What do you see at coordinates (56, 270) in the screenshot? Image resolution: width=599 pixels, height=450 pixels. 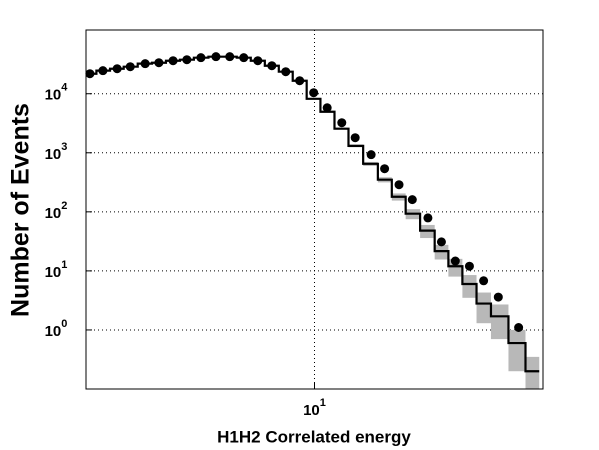 I see `y-tick-label: 10¹` at bounding box center [56, 270].